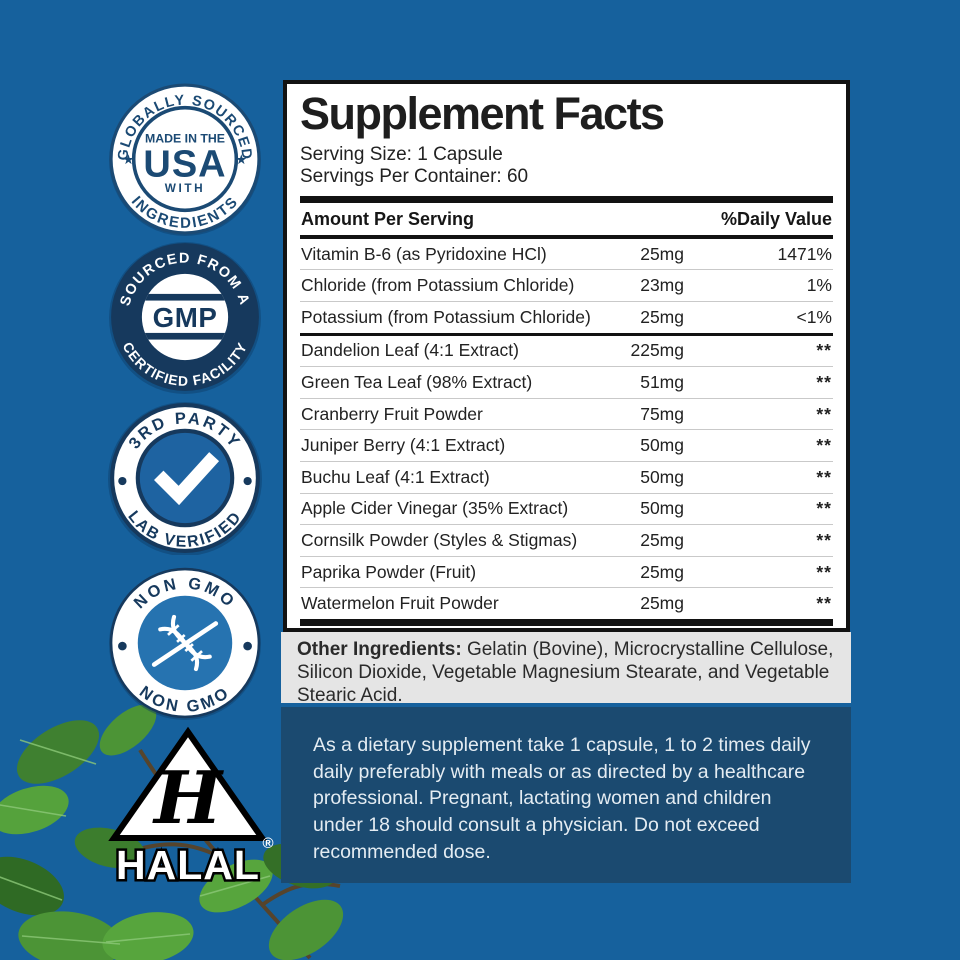  What do you see at coordinates (185, 188) in the screenshot?
I see `usa-badge-line3: WITH` at bounding box center [185, 188].